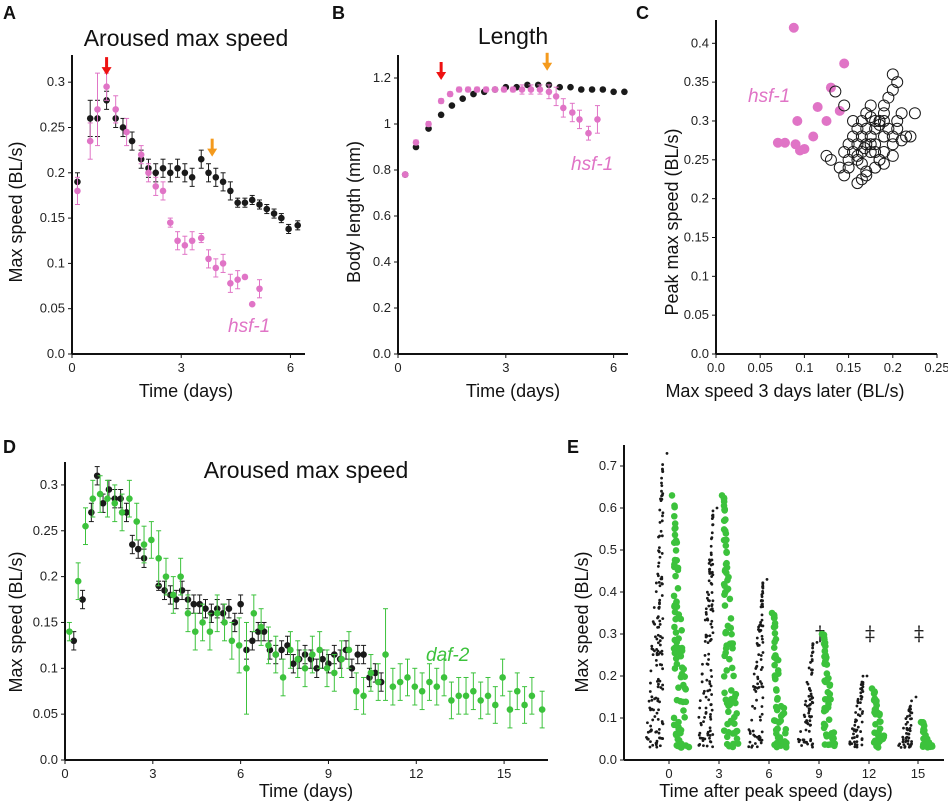  What do you see at coordinates (696, 159) in the screenshot?
I see `panel-c-ytick-label: 0.25` at bounding box center [696, 159].